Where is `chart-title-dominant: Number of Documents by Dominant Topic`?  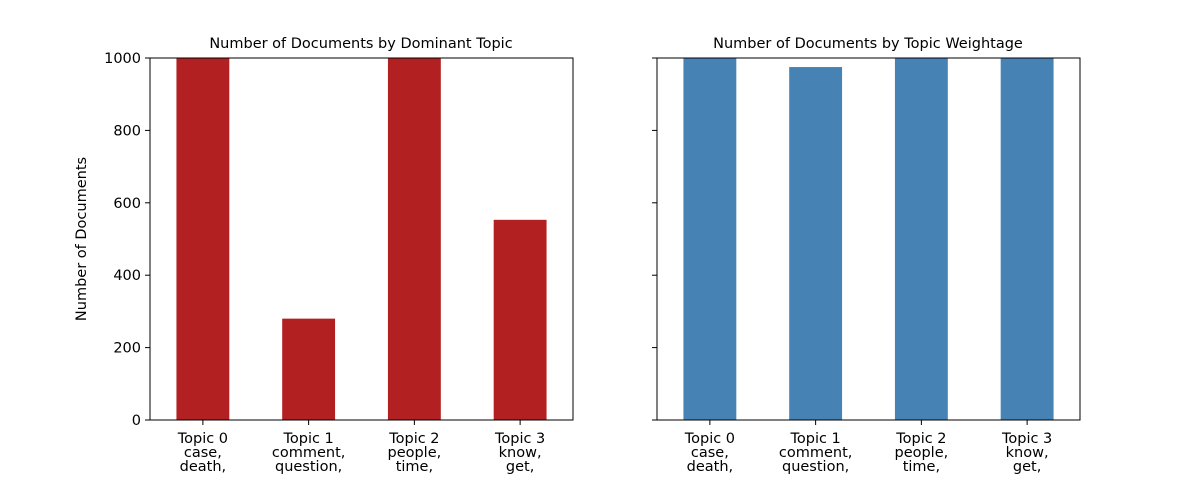
chart-title-dominant: Number of Documents by Dominant Topic is located at coordinates (360, 44).